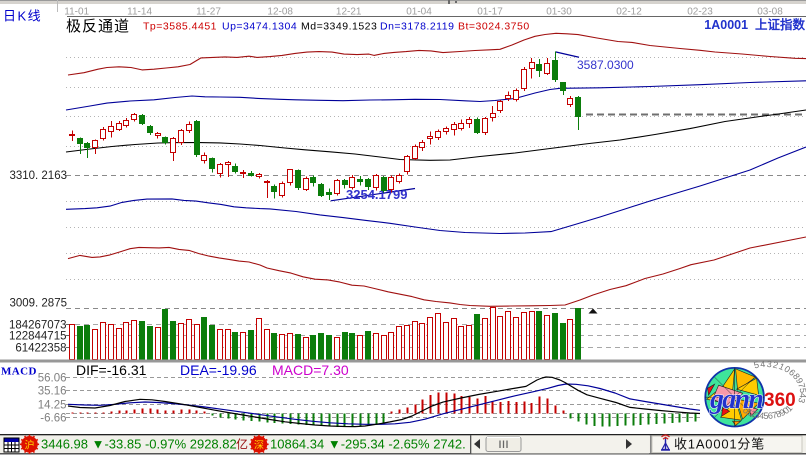 The height and width of the screenshot is (455, 806). Describe the element at coordinates (559, 12) in the screenshot. I see `svg-text: 01-30` at that location.